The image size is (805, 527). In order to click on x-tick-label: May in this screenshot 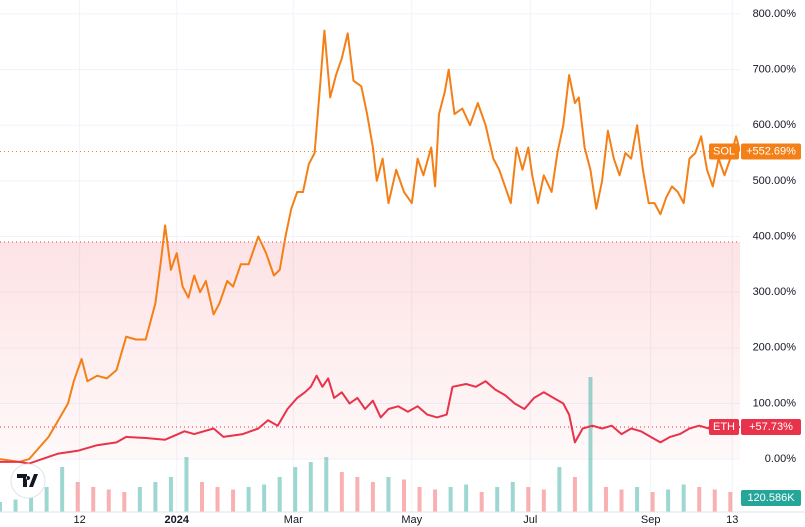, I will do `click(411, 520)`.